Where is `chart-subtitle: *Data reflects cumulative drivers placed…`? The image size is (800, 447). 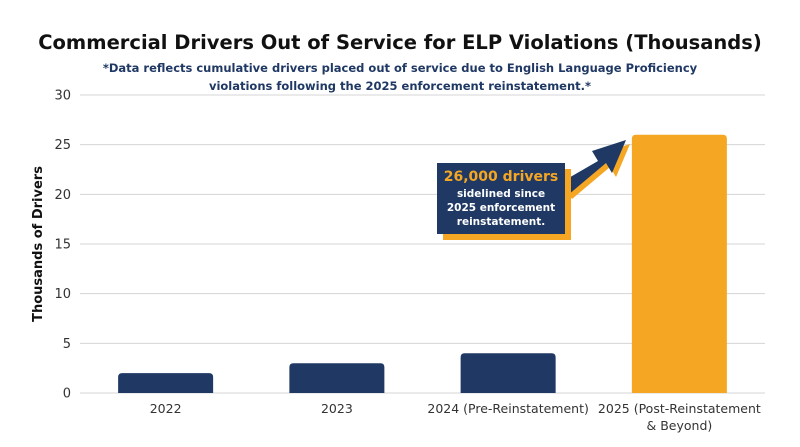
chart-subtitle: *Data reflects cumulative drivers placed… is located at coordinates (400, 77).